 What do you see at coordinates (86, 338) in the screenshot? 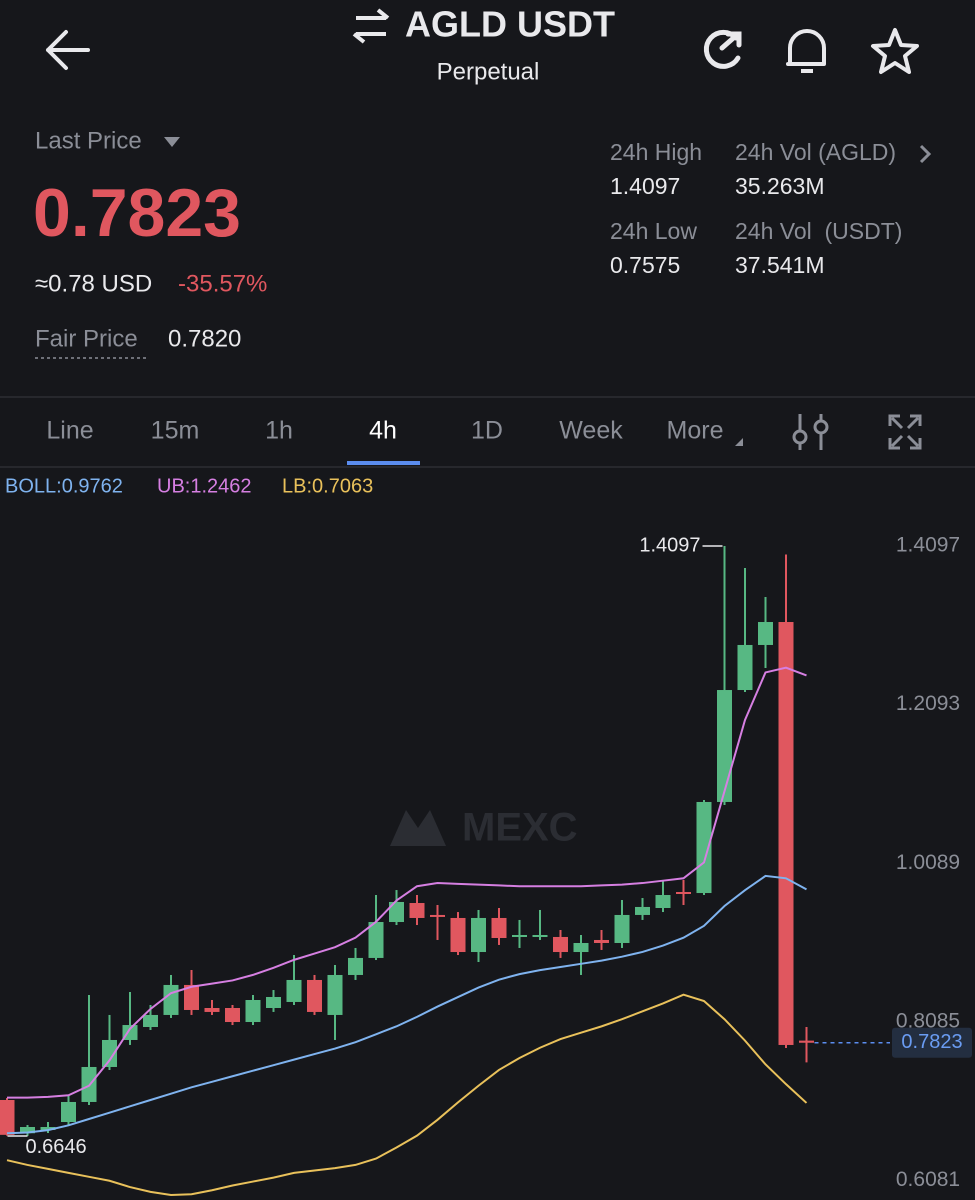
I see `fair-price-label: Fair Price` at bounding box center [86, 338].